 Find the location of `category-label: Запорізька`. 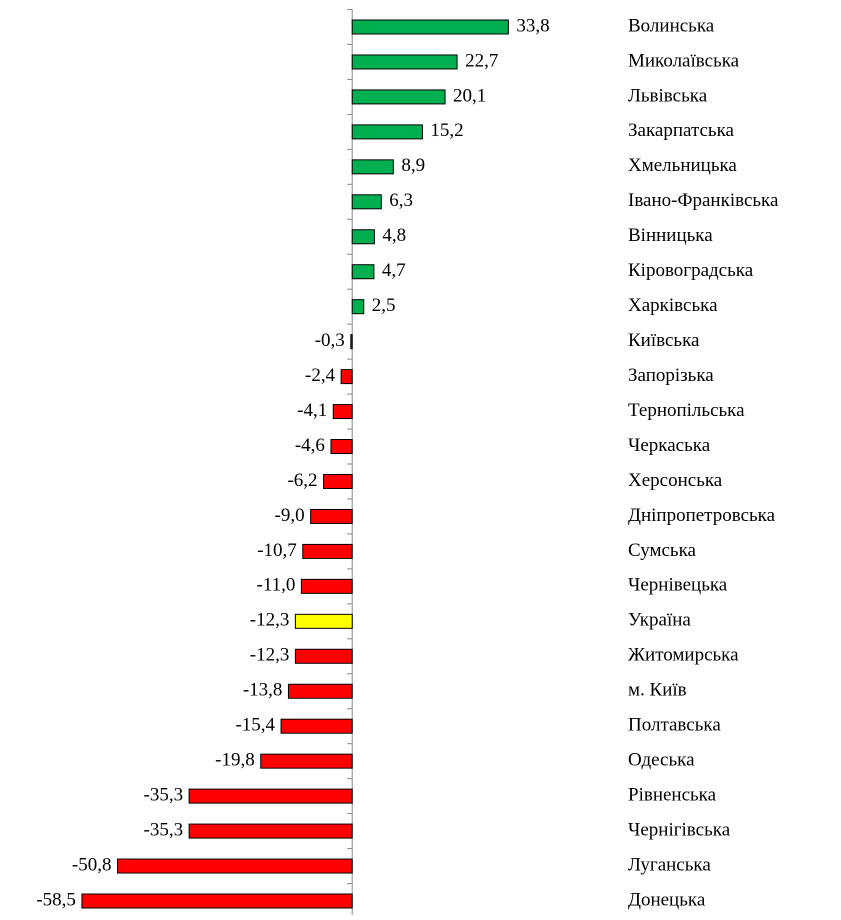

category-label: Запорізька is located at coordinates (671, 375).